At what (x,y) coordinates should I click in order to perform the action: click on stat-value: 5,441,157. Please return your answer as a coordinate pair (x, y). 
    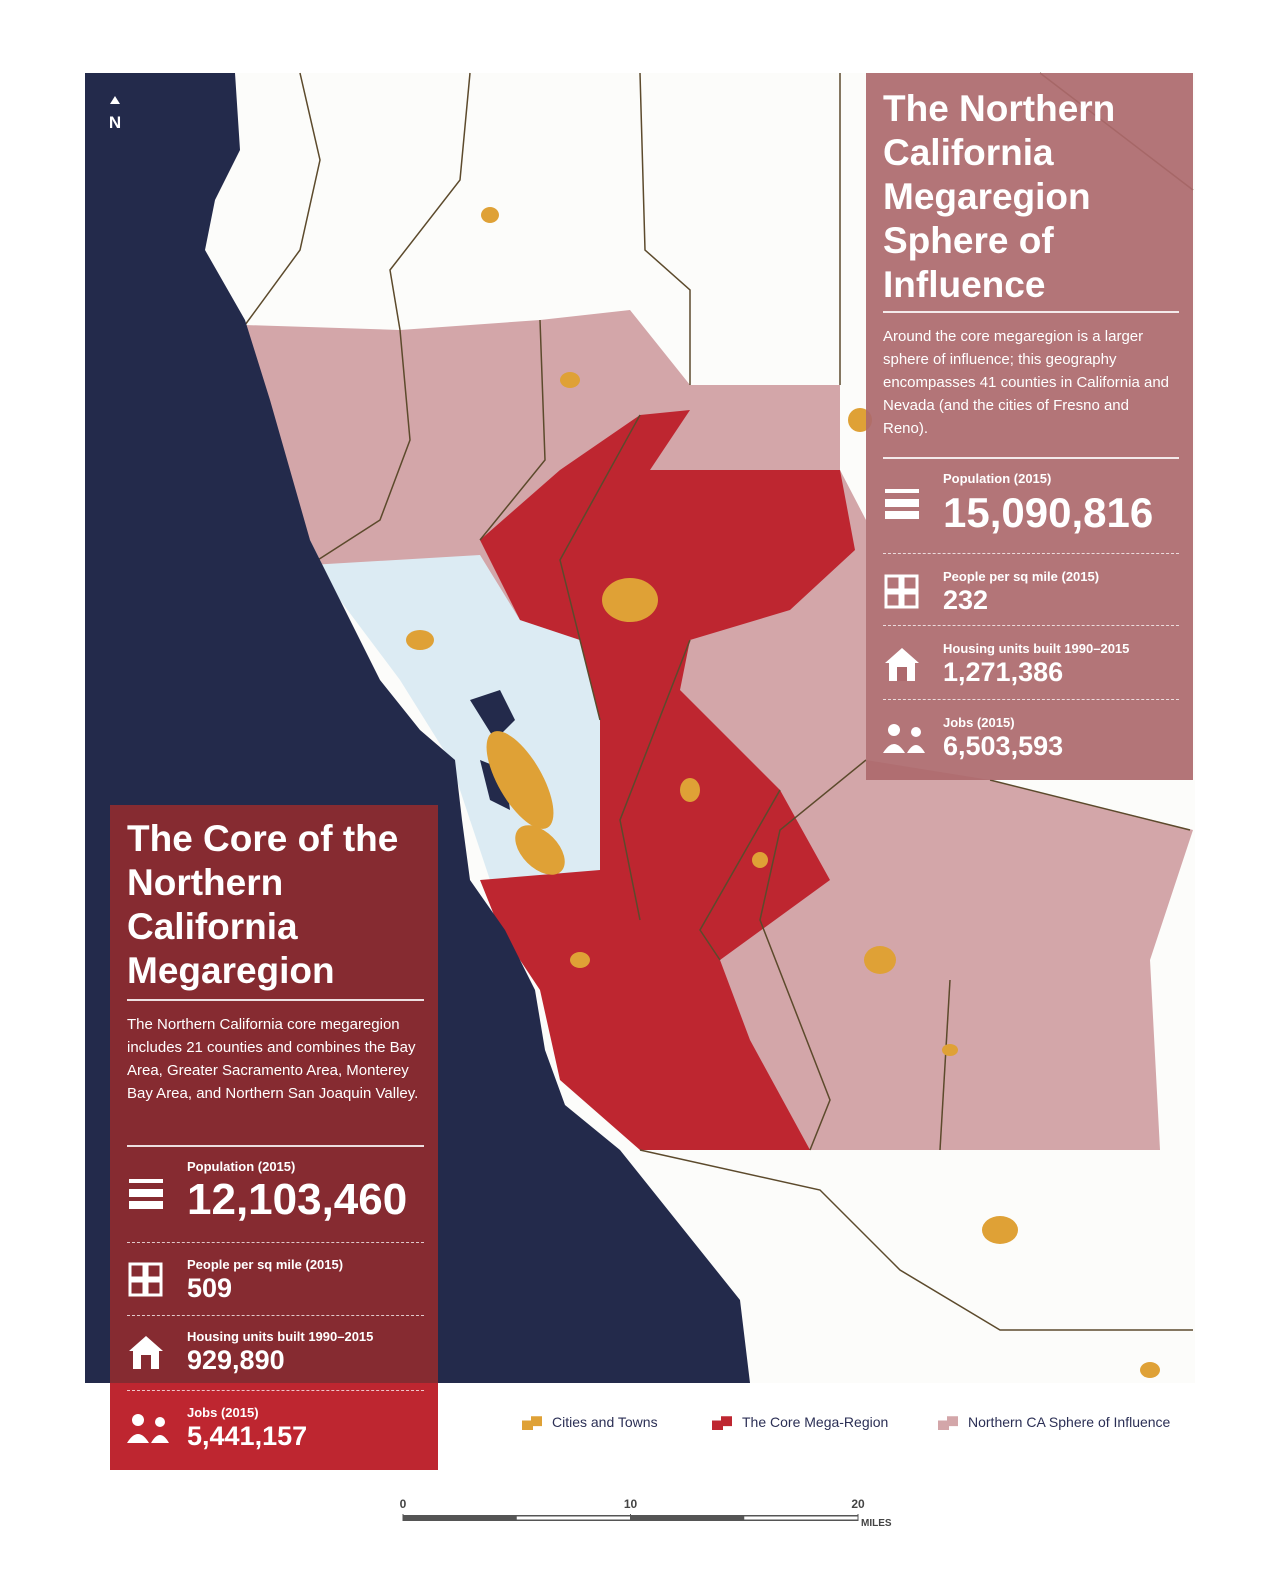
    Looking at the image, I should click on (247, 1436).